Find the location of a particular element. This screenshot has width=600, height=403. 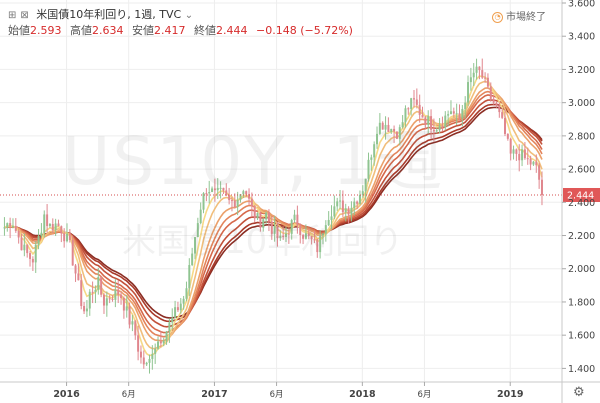

last-price-line: 2.444 is located at coordinates (300, 194).